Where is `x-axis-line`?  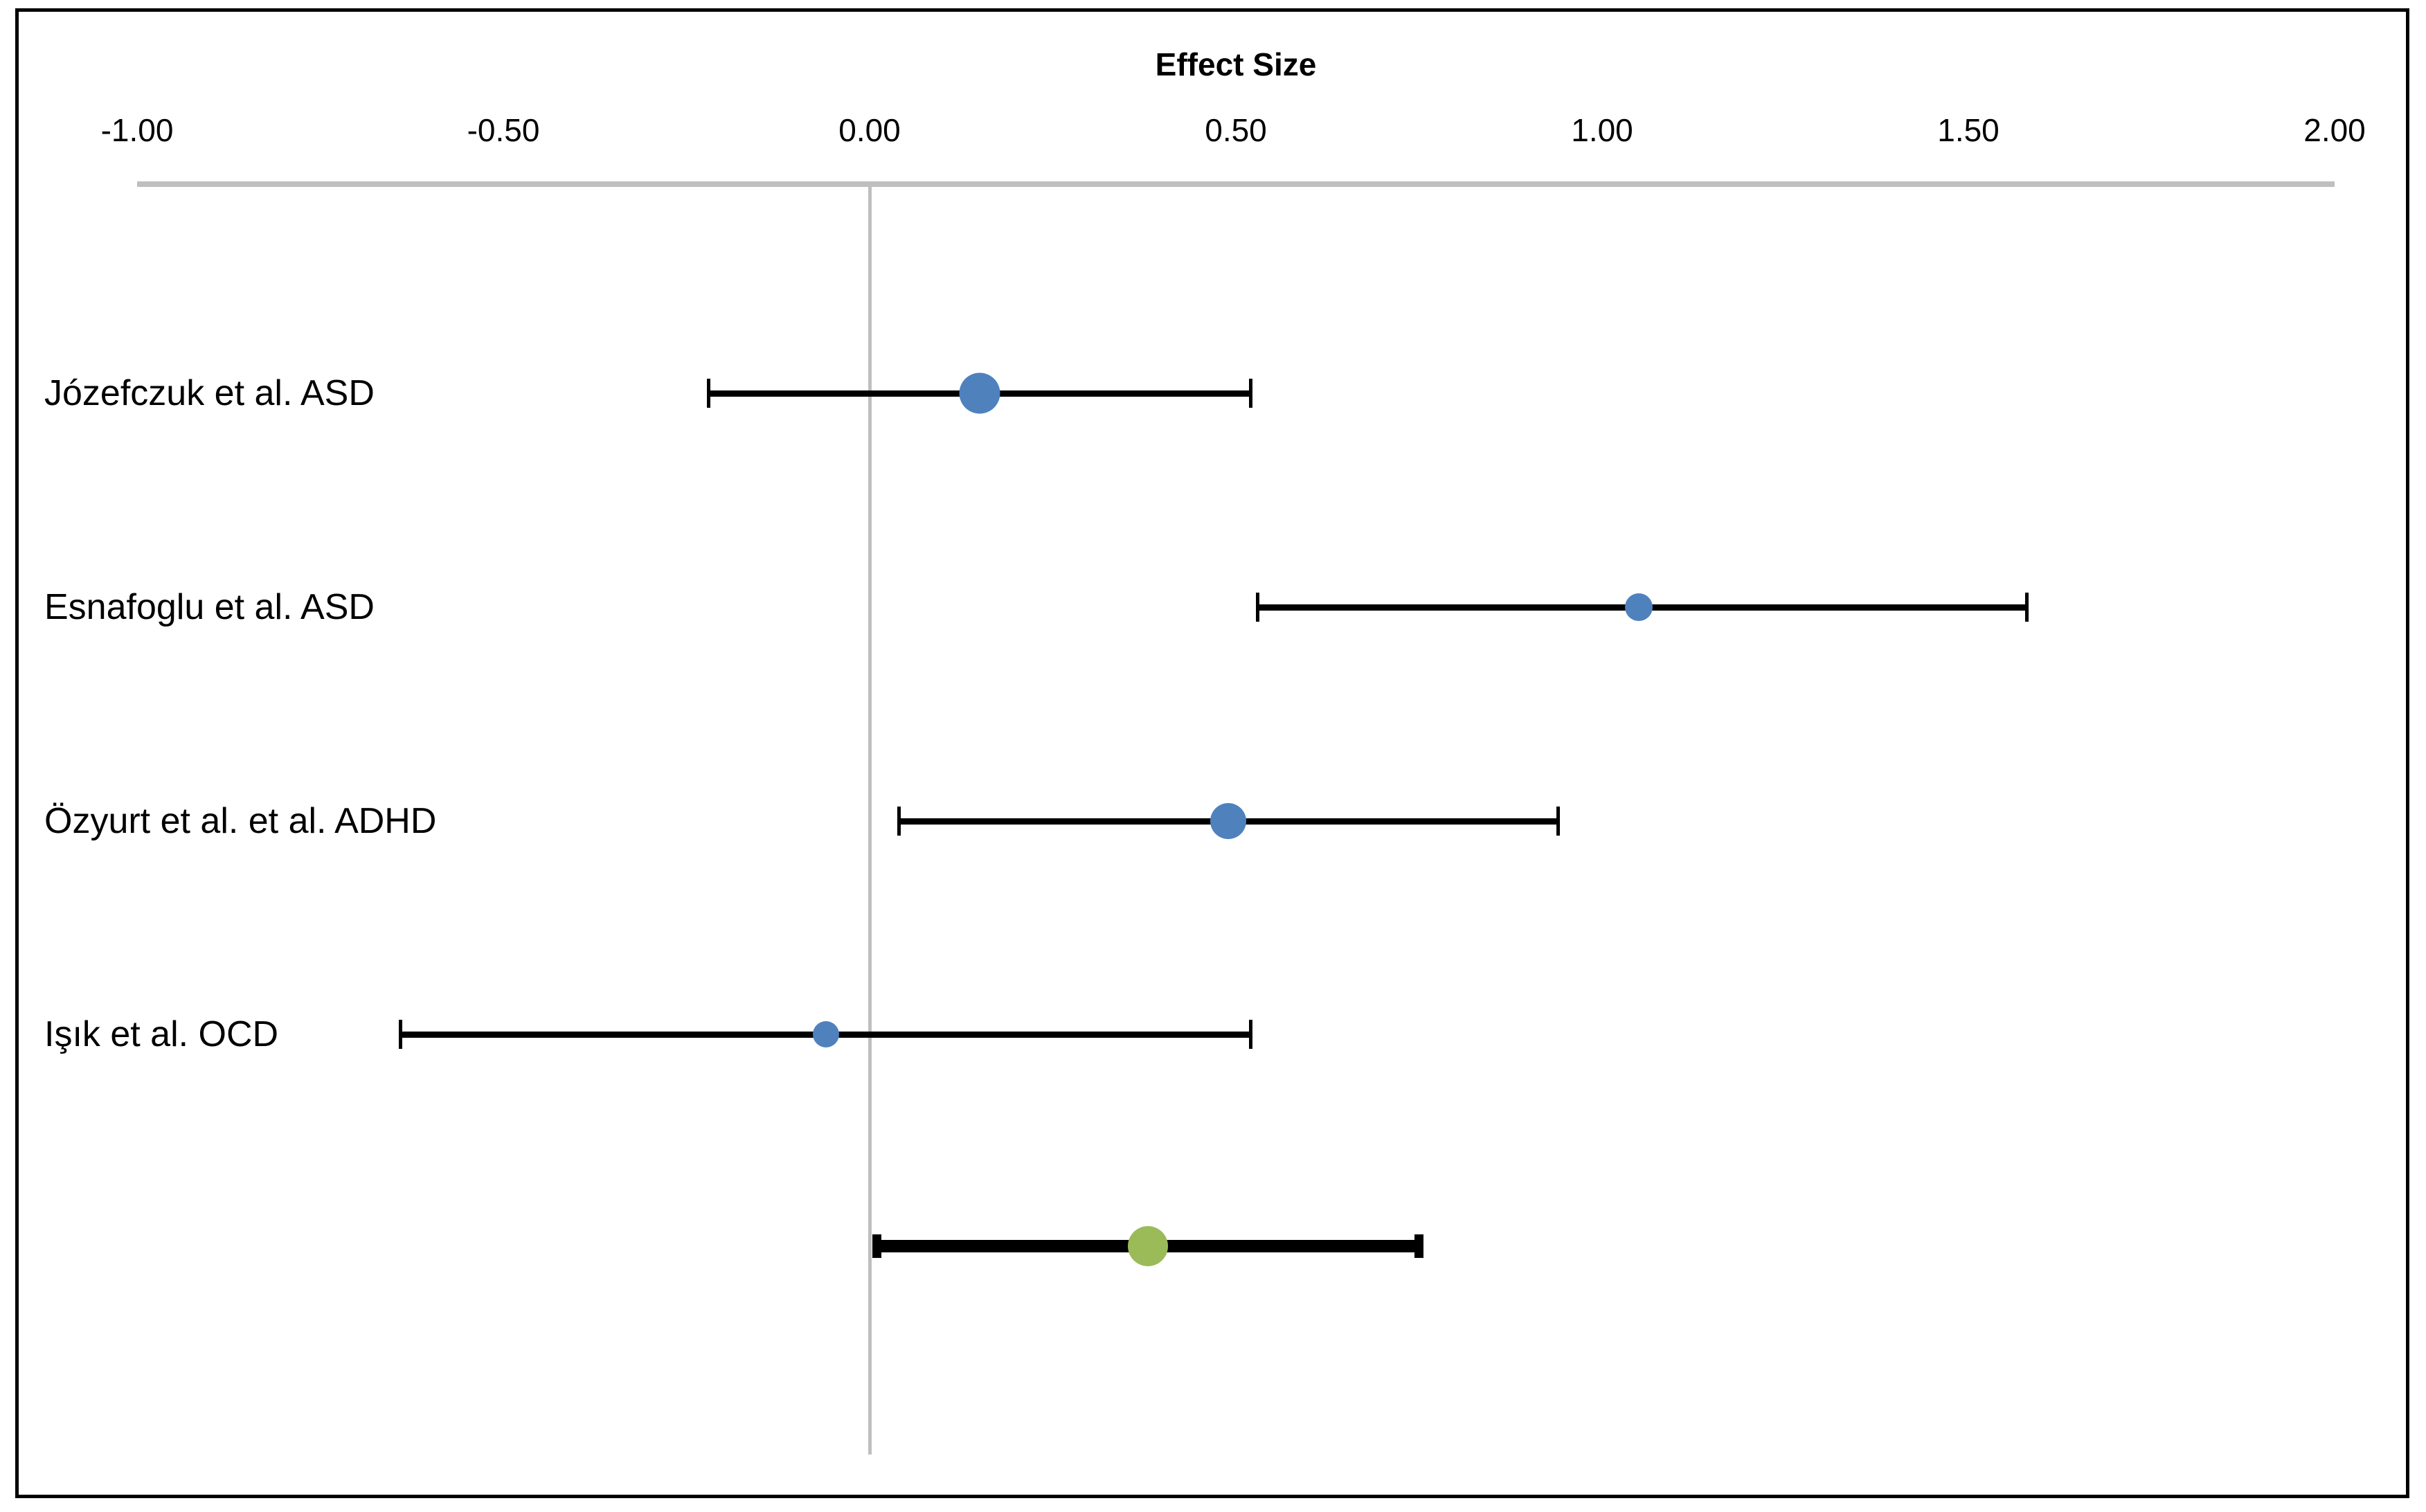 x-axis-line is located at coordinates (1236, 184).